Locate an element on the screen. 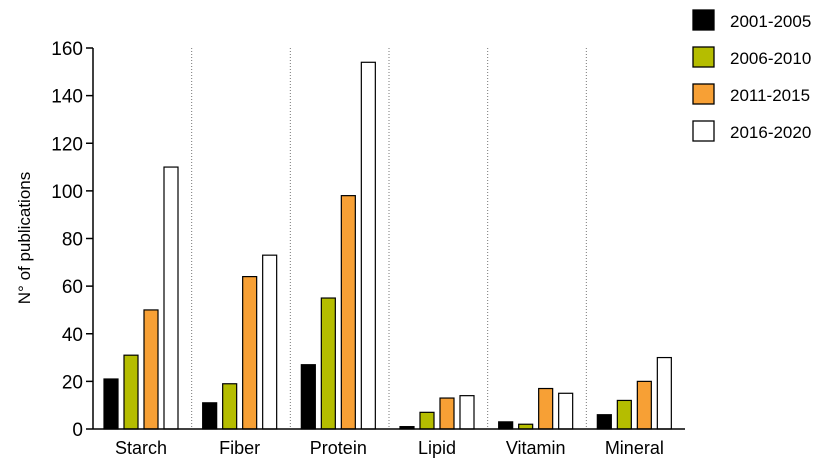 The image size is (832, 466). legend-label: 2006-2010 is located at coordinates (770, 58).